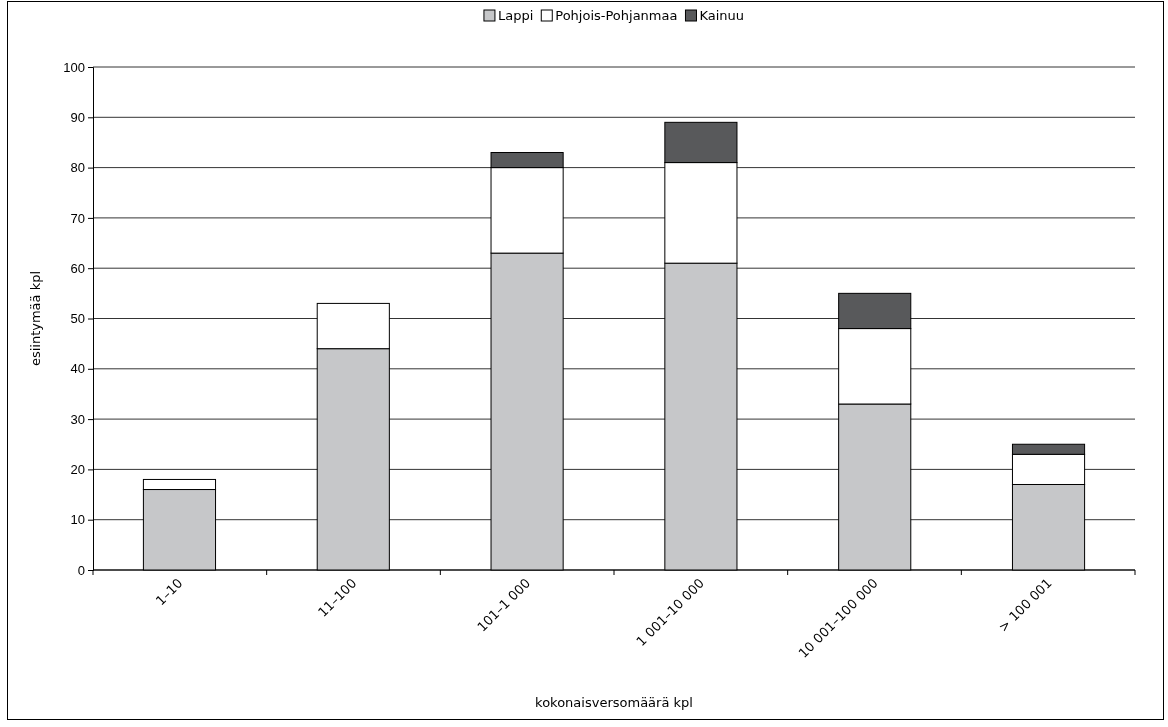 The image size is (1168, 727). What do you see at coordinates (77, 168) in the screenshot?
I see `y-tick-label: 80` at bounding box center [77, 168].